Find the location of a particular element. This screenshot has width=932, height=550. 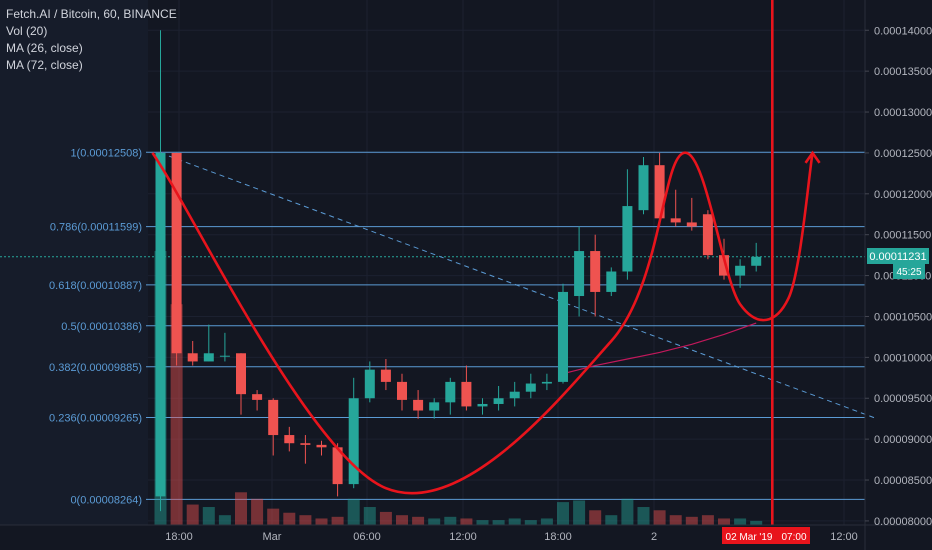

time-highlight-box is located at coordinates (766, 535).